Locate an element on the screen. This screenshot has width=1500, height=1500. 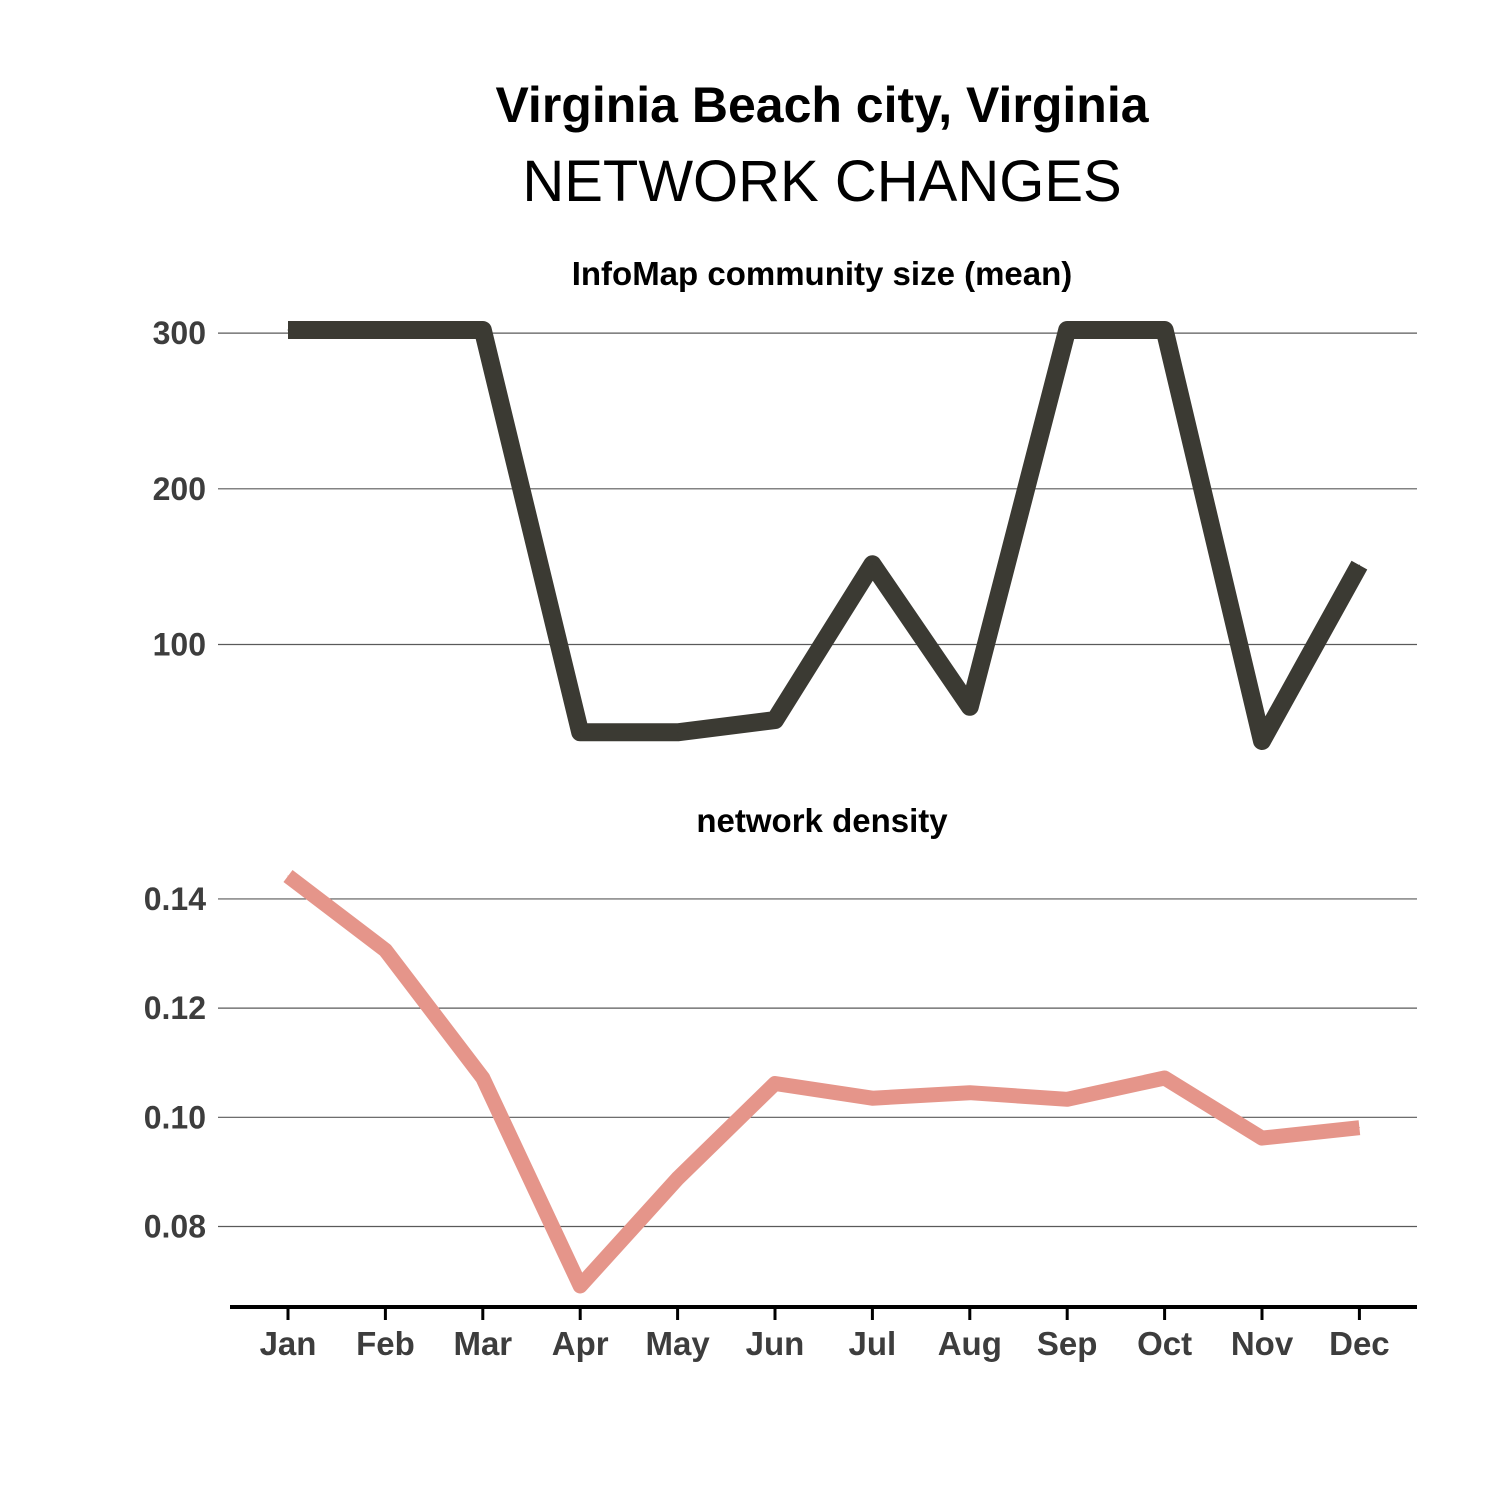
x-axis-ticks: Jan Feb Mar Apr May Jun Jul Aug Sep Oct Nov Dec is located at coordinates (825, 1334).